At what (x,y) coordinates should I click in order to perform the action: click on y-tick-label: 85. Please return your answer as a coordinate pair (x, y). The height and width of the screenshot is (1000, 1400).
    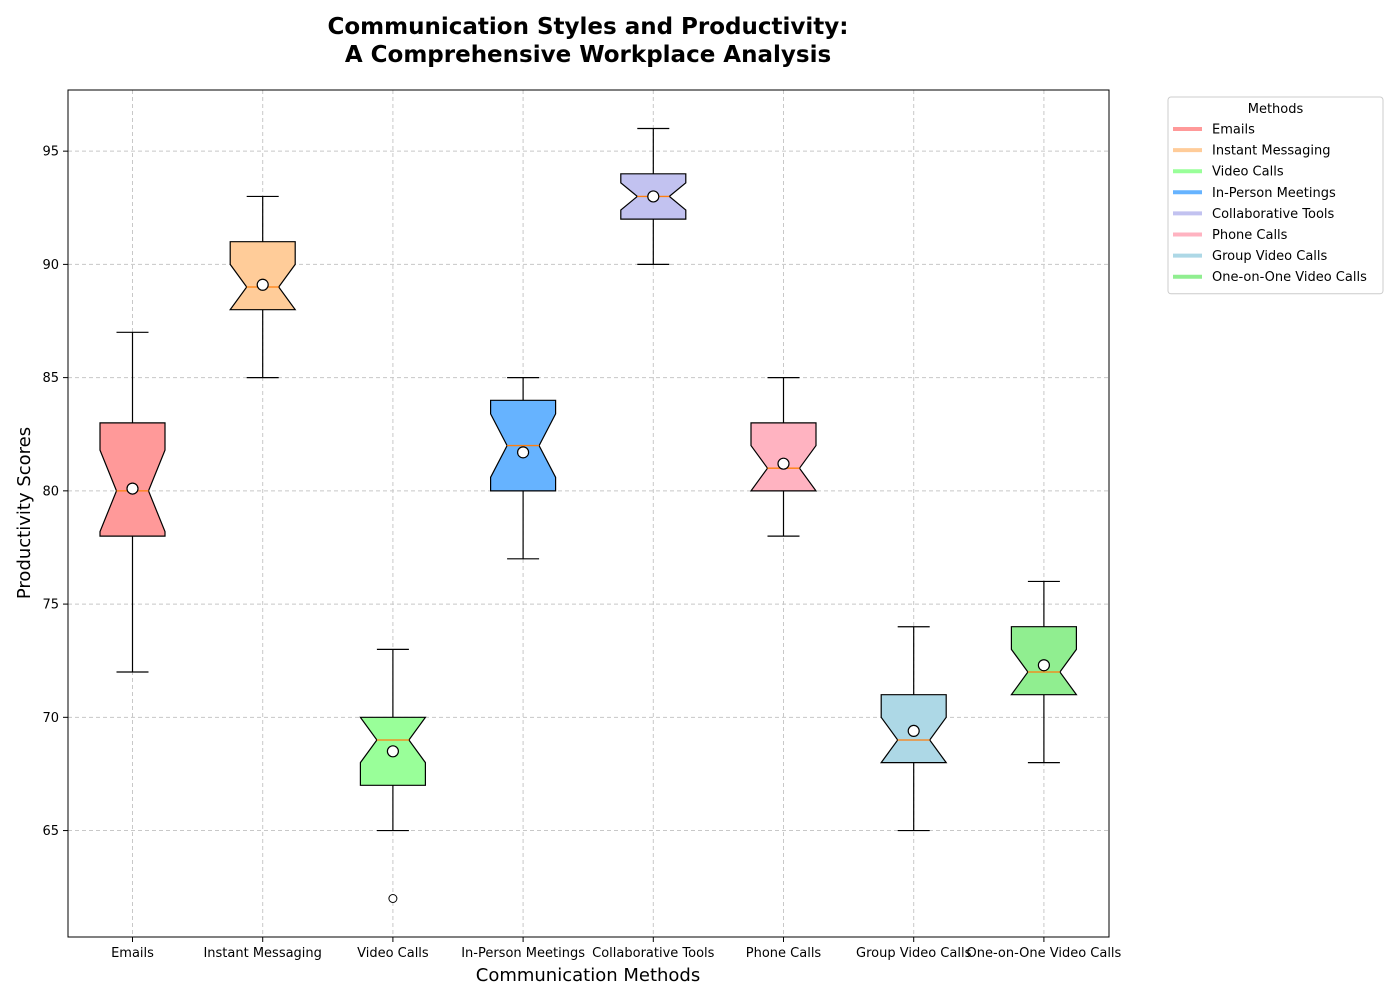
    Looking at the image, I should click on (50, 378).